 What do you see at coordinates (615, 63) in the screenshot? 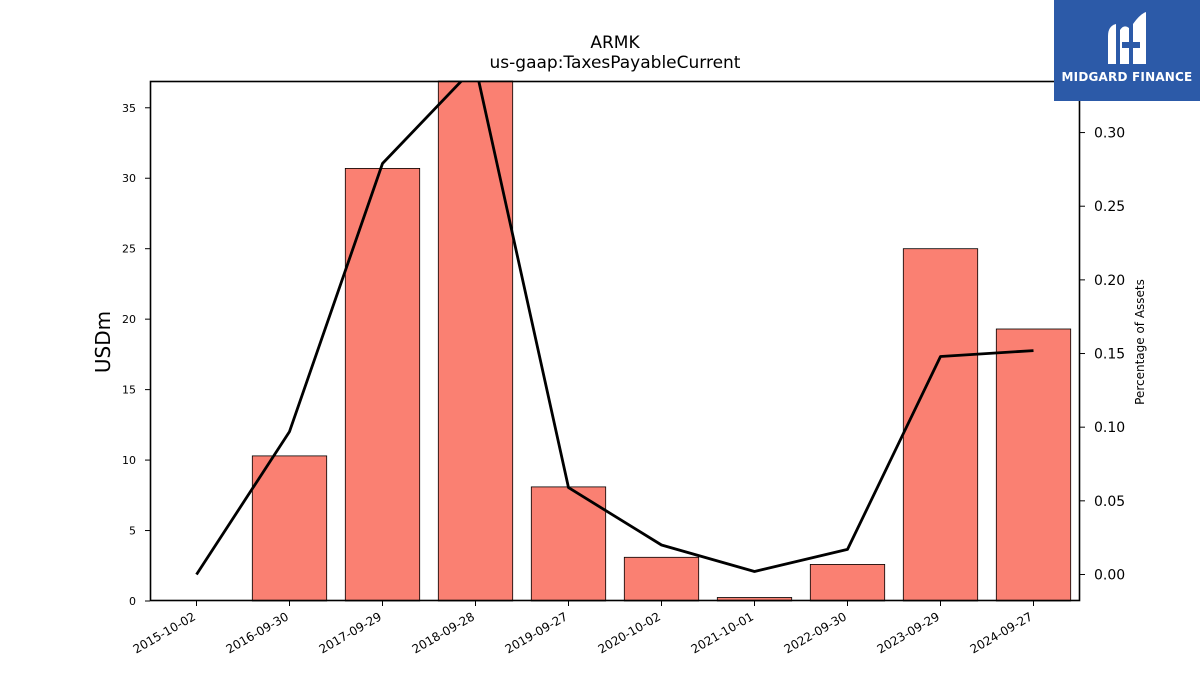
I see `chart-subtitle: us-gaap:TaxesPayableCurrent` at bounding box center [615, 63].